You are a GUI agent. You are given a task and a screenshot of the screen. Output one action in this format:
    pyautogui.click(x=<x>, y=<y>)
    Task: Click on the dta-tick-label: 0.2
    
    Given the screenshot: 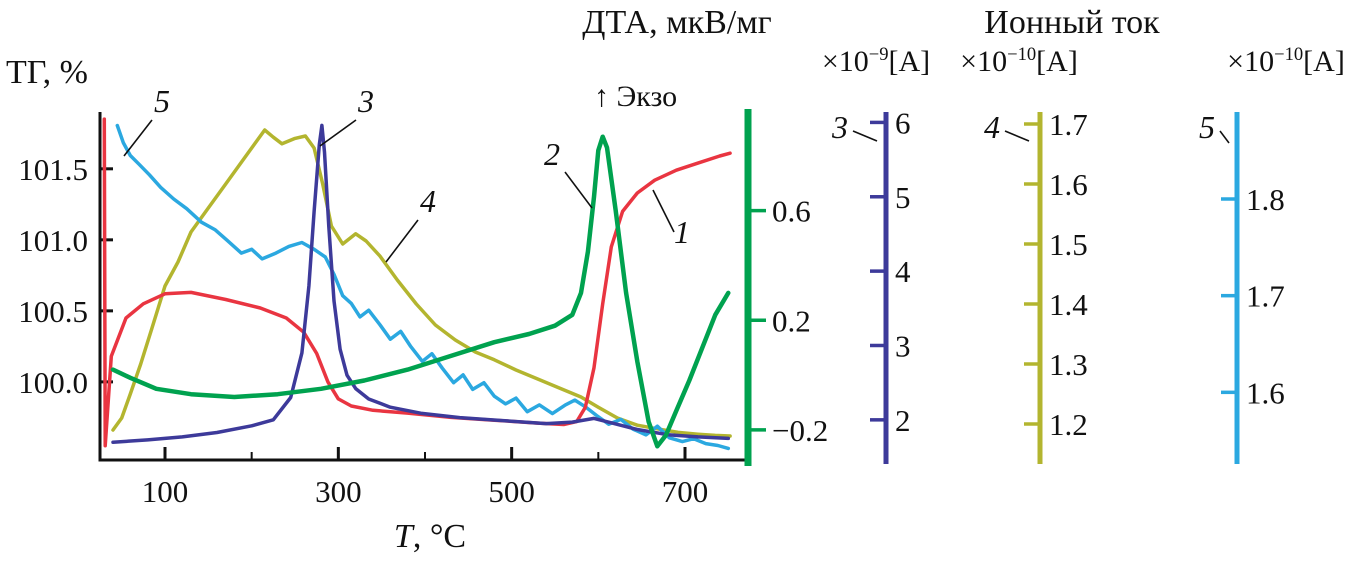 What is the action you would take?
    pyautogui.click(x=791, y=320)
    